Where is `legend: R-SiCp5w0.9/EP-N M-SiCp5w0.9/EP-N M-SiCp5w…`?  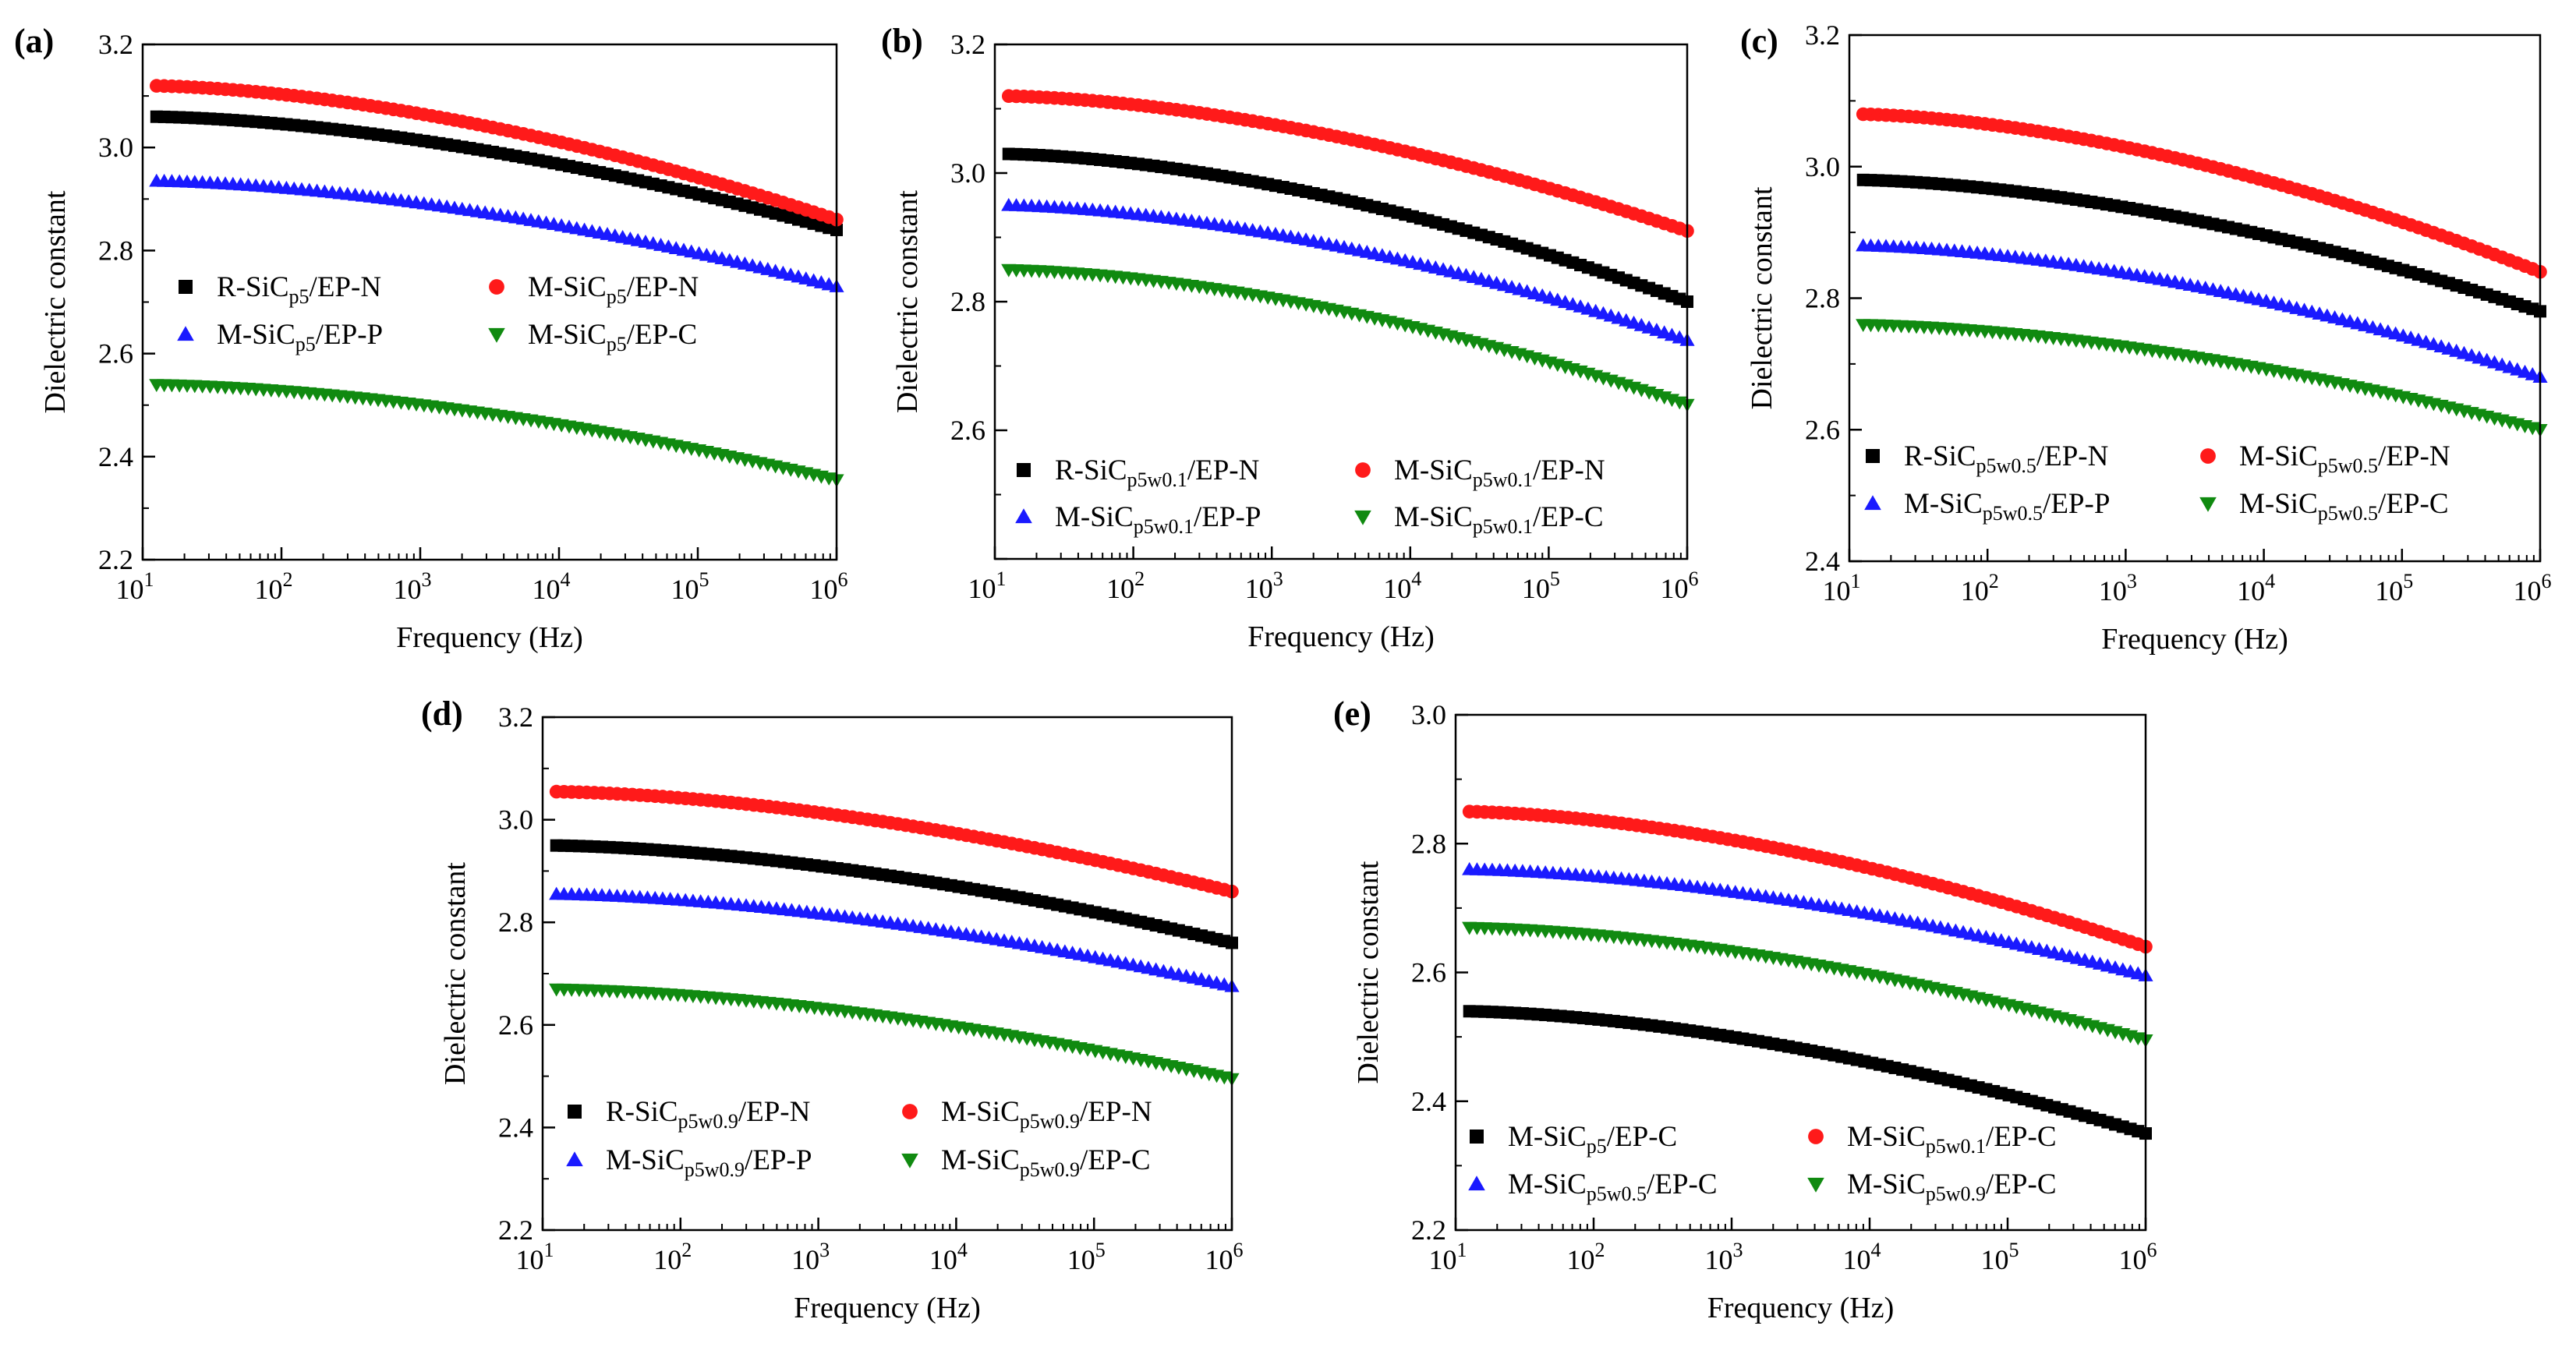 legend: R-SiCp5w0.9/EP-N M-SiCp5w0.9/EP-N M-SiCp5w… is located at coordinates (859, 1138).